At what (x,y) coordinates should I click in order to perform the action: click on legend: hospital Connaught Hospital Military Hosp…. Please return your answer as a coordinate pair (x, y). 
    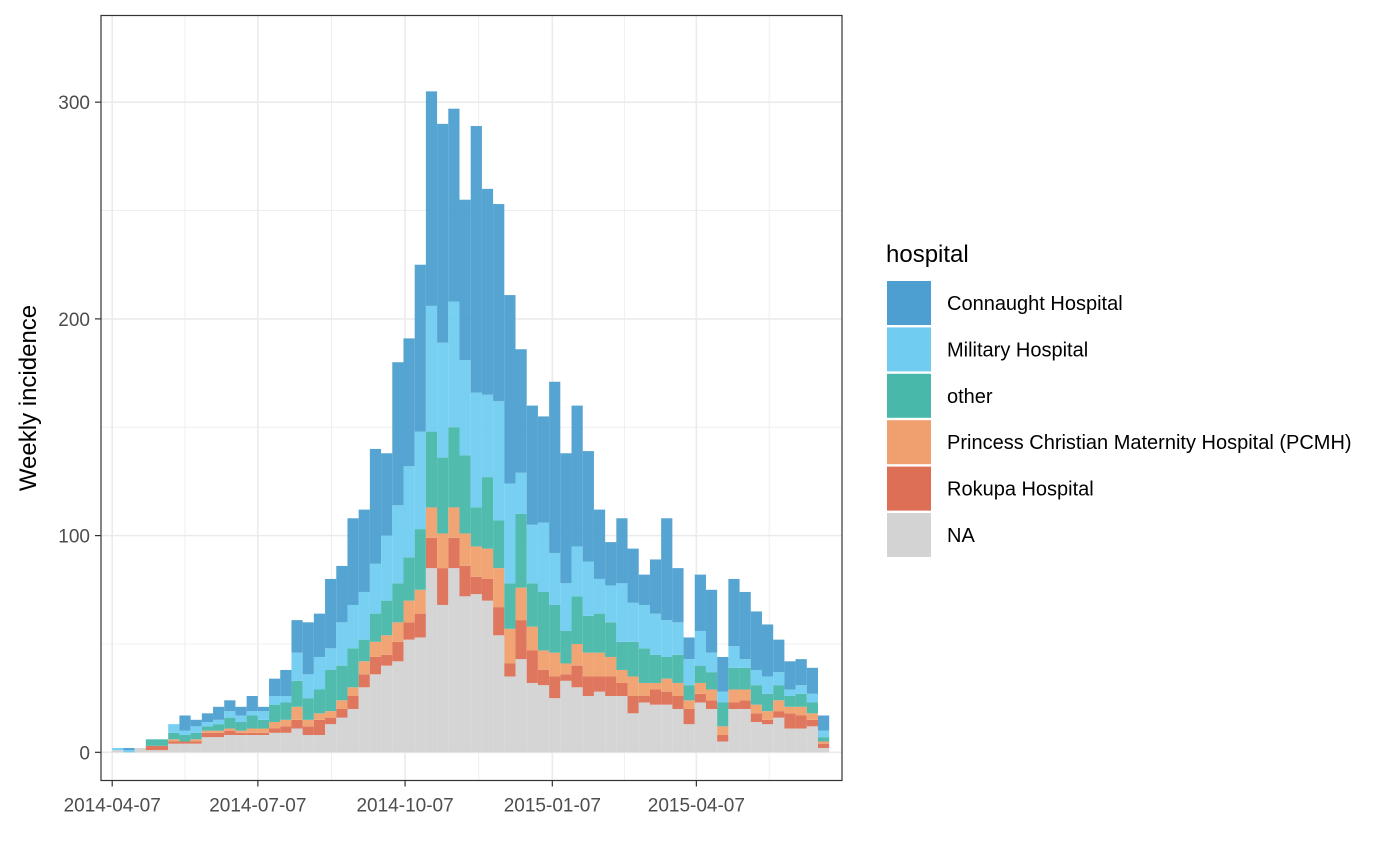
    Looking at the image, I should click on (1119, 399).